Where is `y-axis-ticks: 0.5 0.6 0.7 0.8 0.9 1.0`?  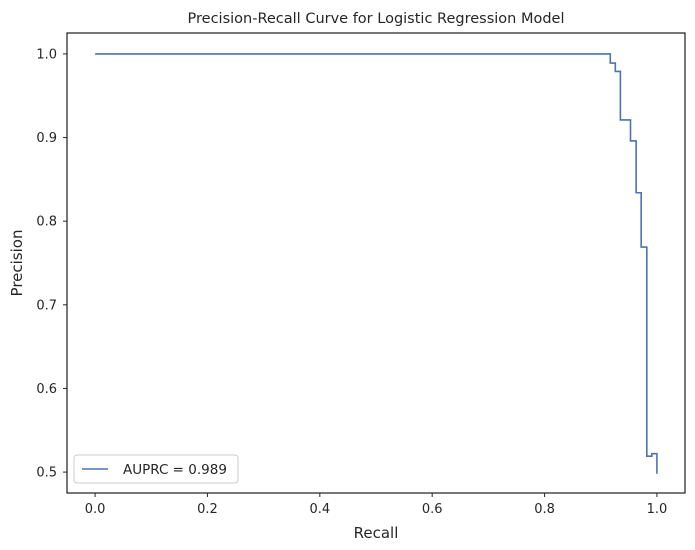 y-axis-ticks: 0.5 0.6 0.7 0.8 0.9 1.0 is located at coordinates (51, 264).